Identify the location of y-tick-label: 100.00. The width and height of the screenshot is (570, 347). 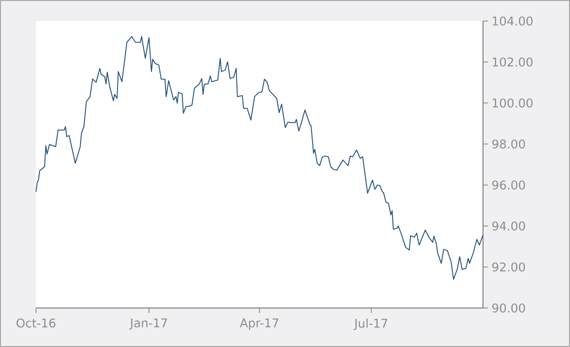
(512, 103).